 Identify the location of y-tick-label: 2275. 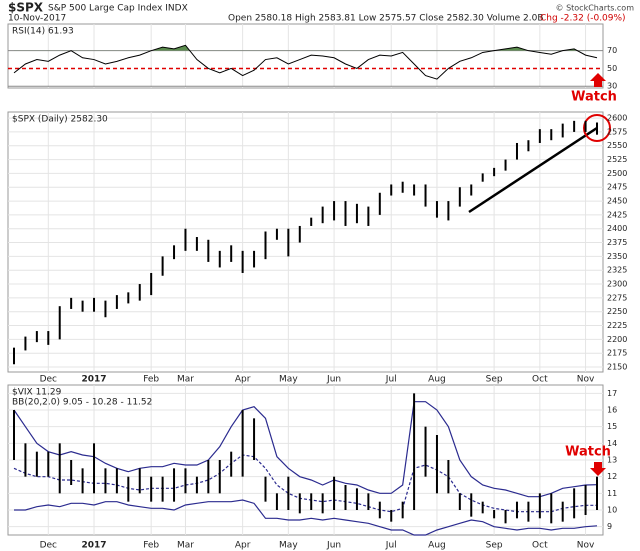
(617, 297).